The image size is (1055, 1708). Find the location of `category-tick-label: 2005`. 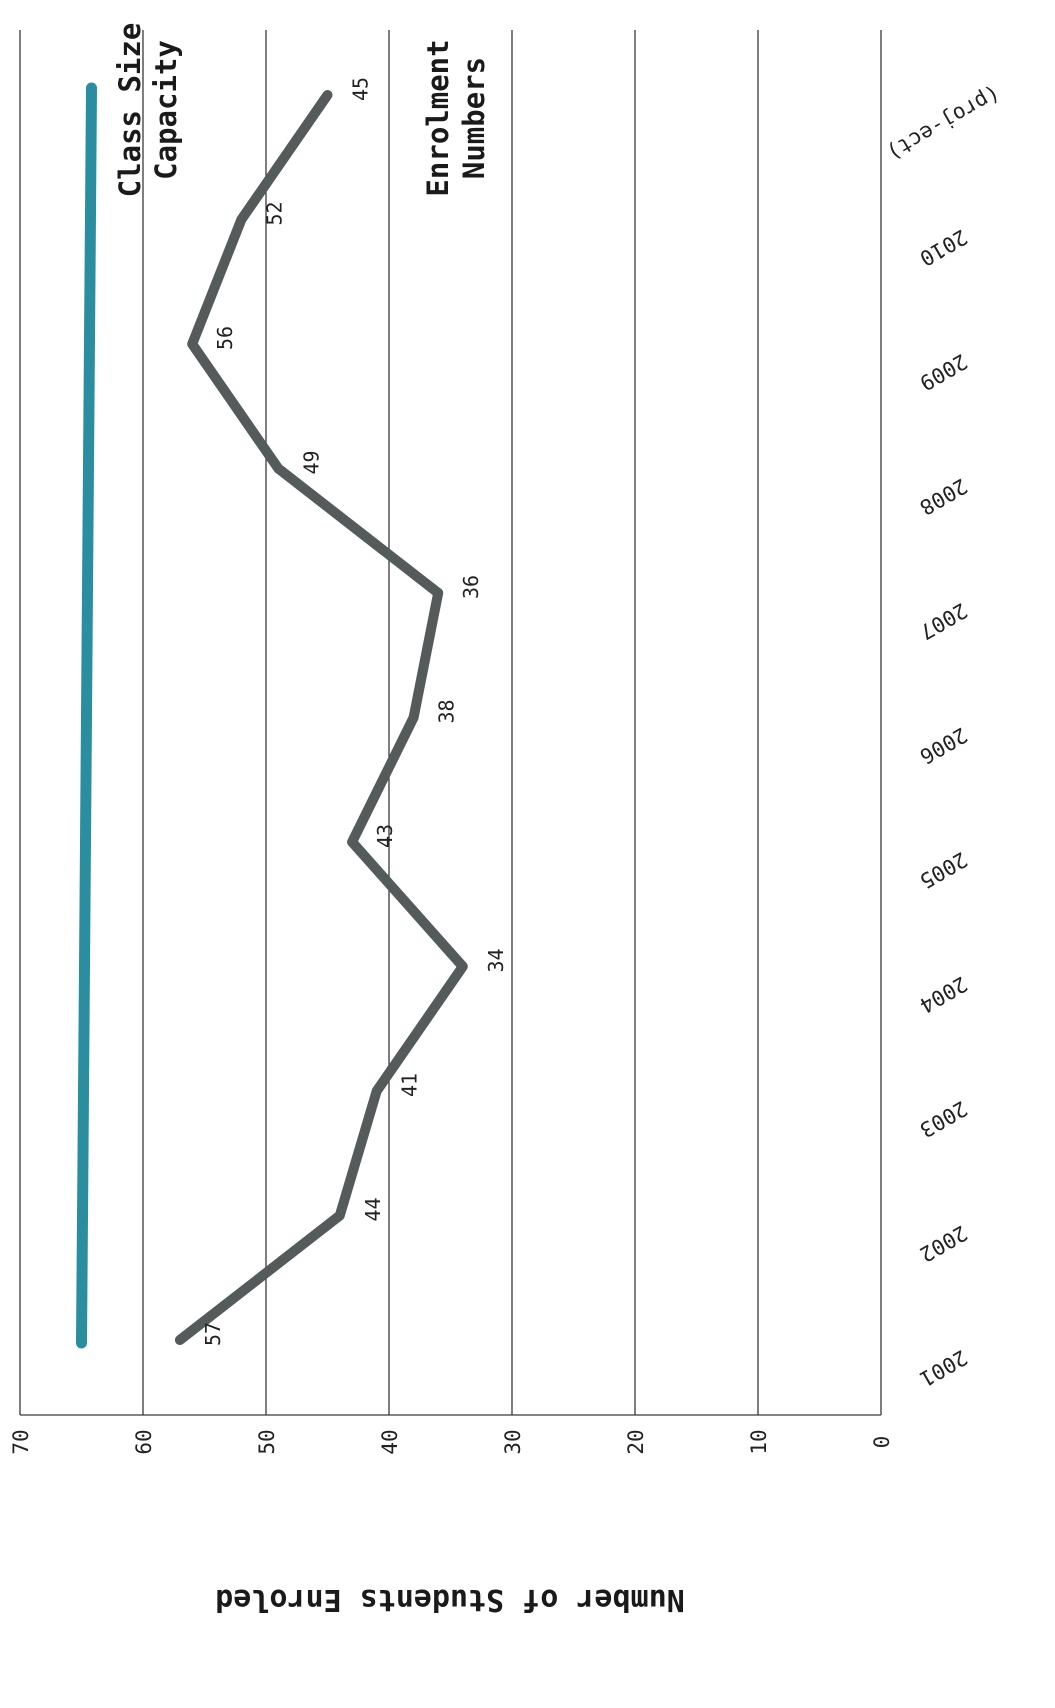

category-tick-label: 2005 is located at coordinates (944, 870).